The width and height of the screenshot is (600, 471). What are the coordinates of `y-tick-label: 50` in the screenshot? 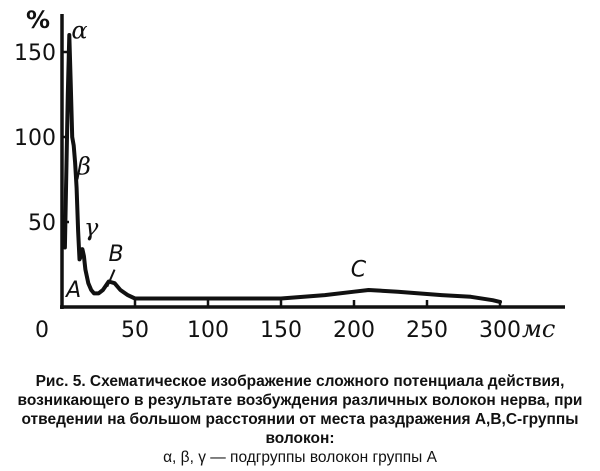 It's located at (42, 223).